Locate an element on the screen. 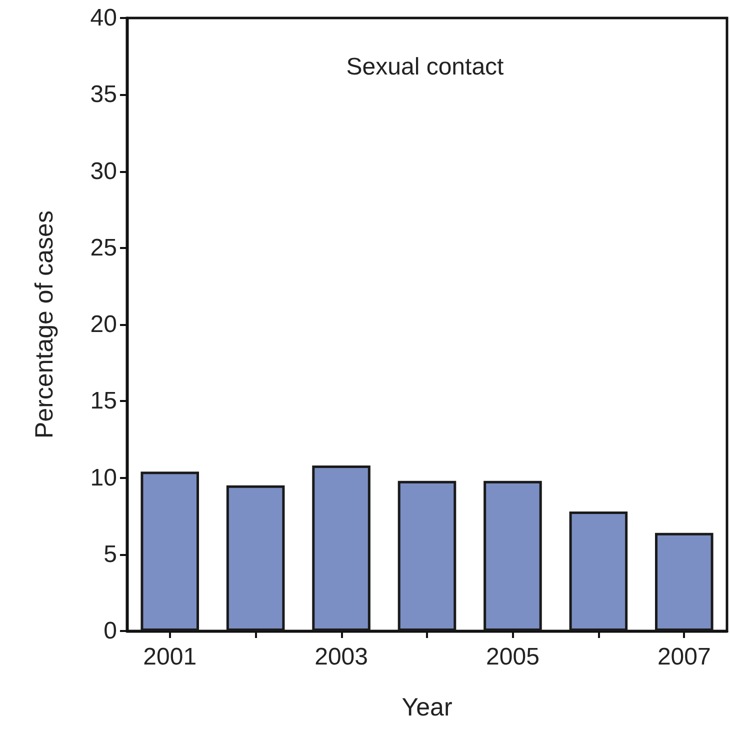  x-tick-label: 2005 is located at coordinates (513, 657).